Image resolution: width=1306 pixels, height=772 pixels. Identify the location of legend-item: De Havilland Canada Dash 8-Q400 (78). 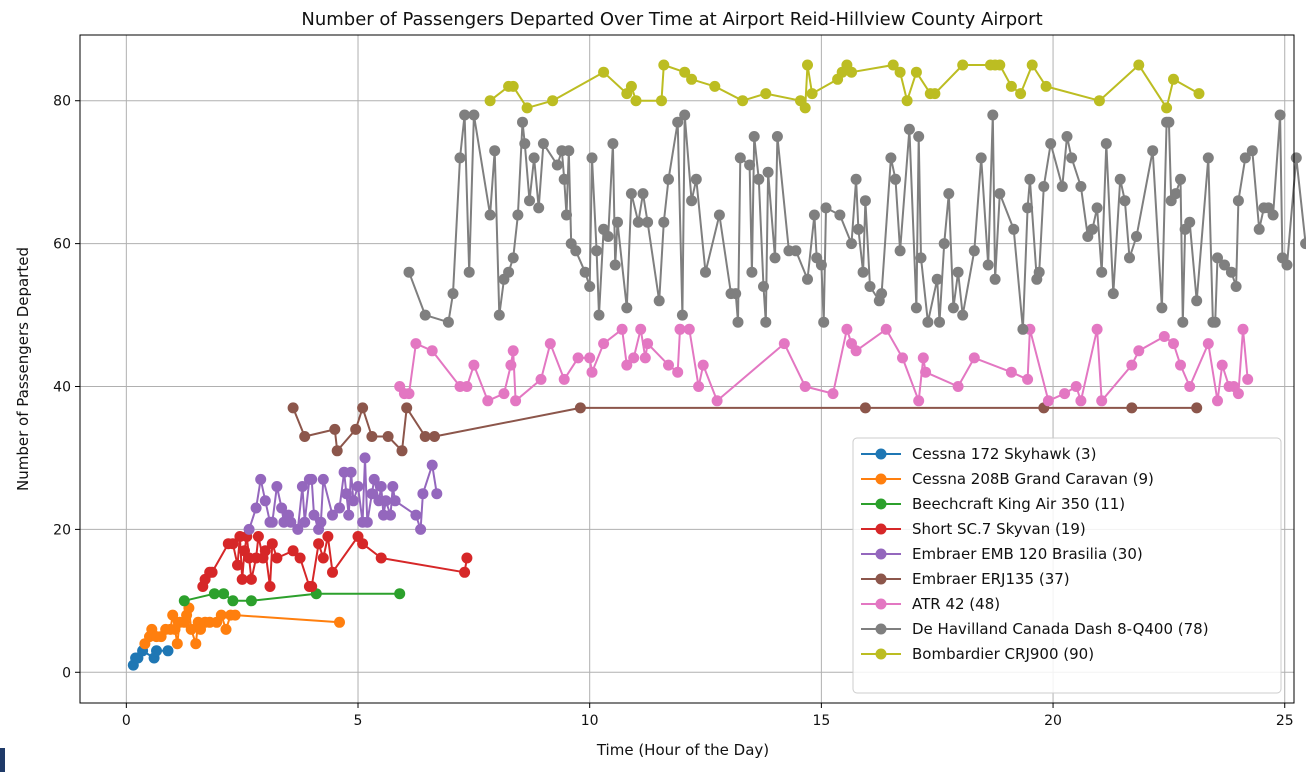
(1035, 629).